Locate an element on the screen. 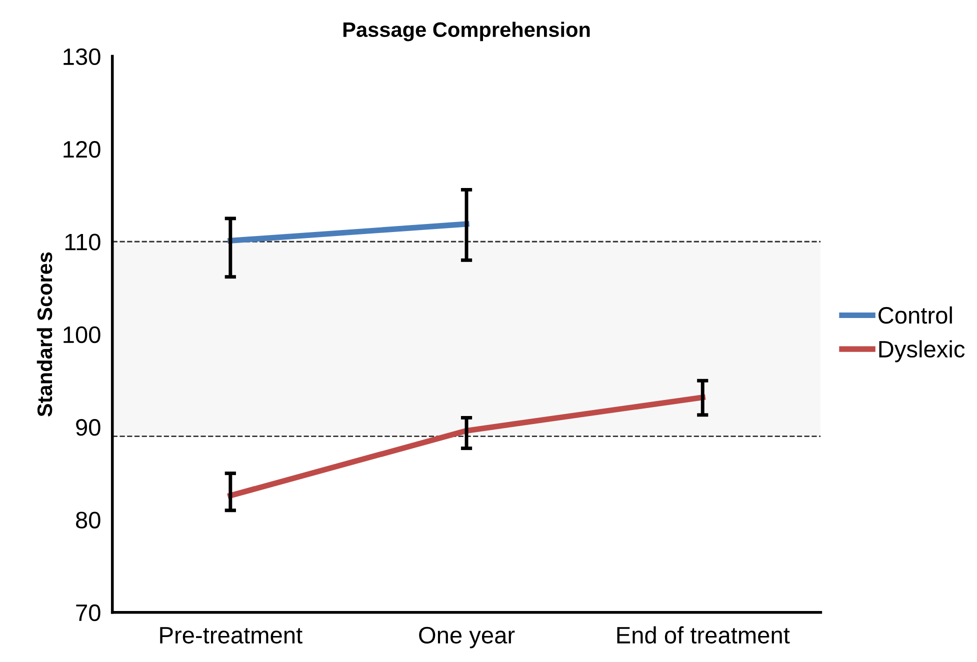  y-tick-label: 110 is located at coordinates (82, 242).